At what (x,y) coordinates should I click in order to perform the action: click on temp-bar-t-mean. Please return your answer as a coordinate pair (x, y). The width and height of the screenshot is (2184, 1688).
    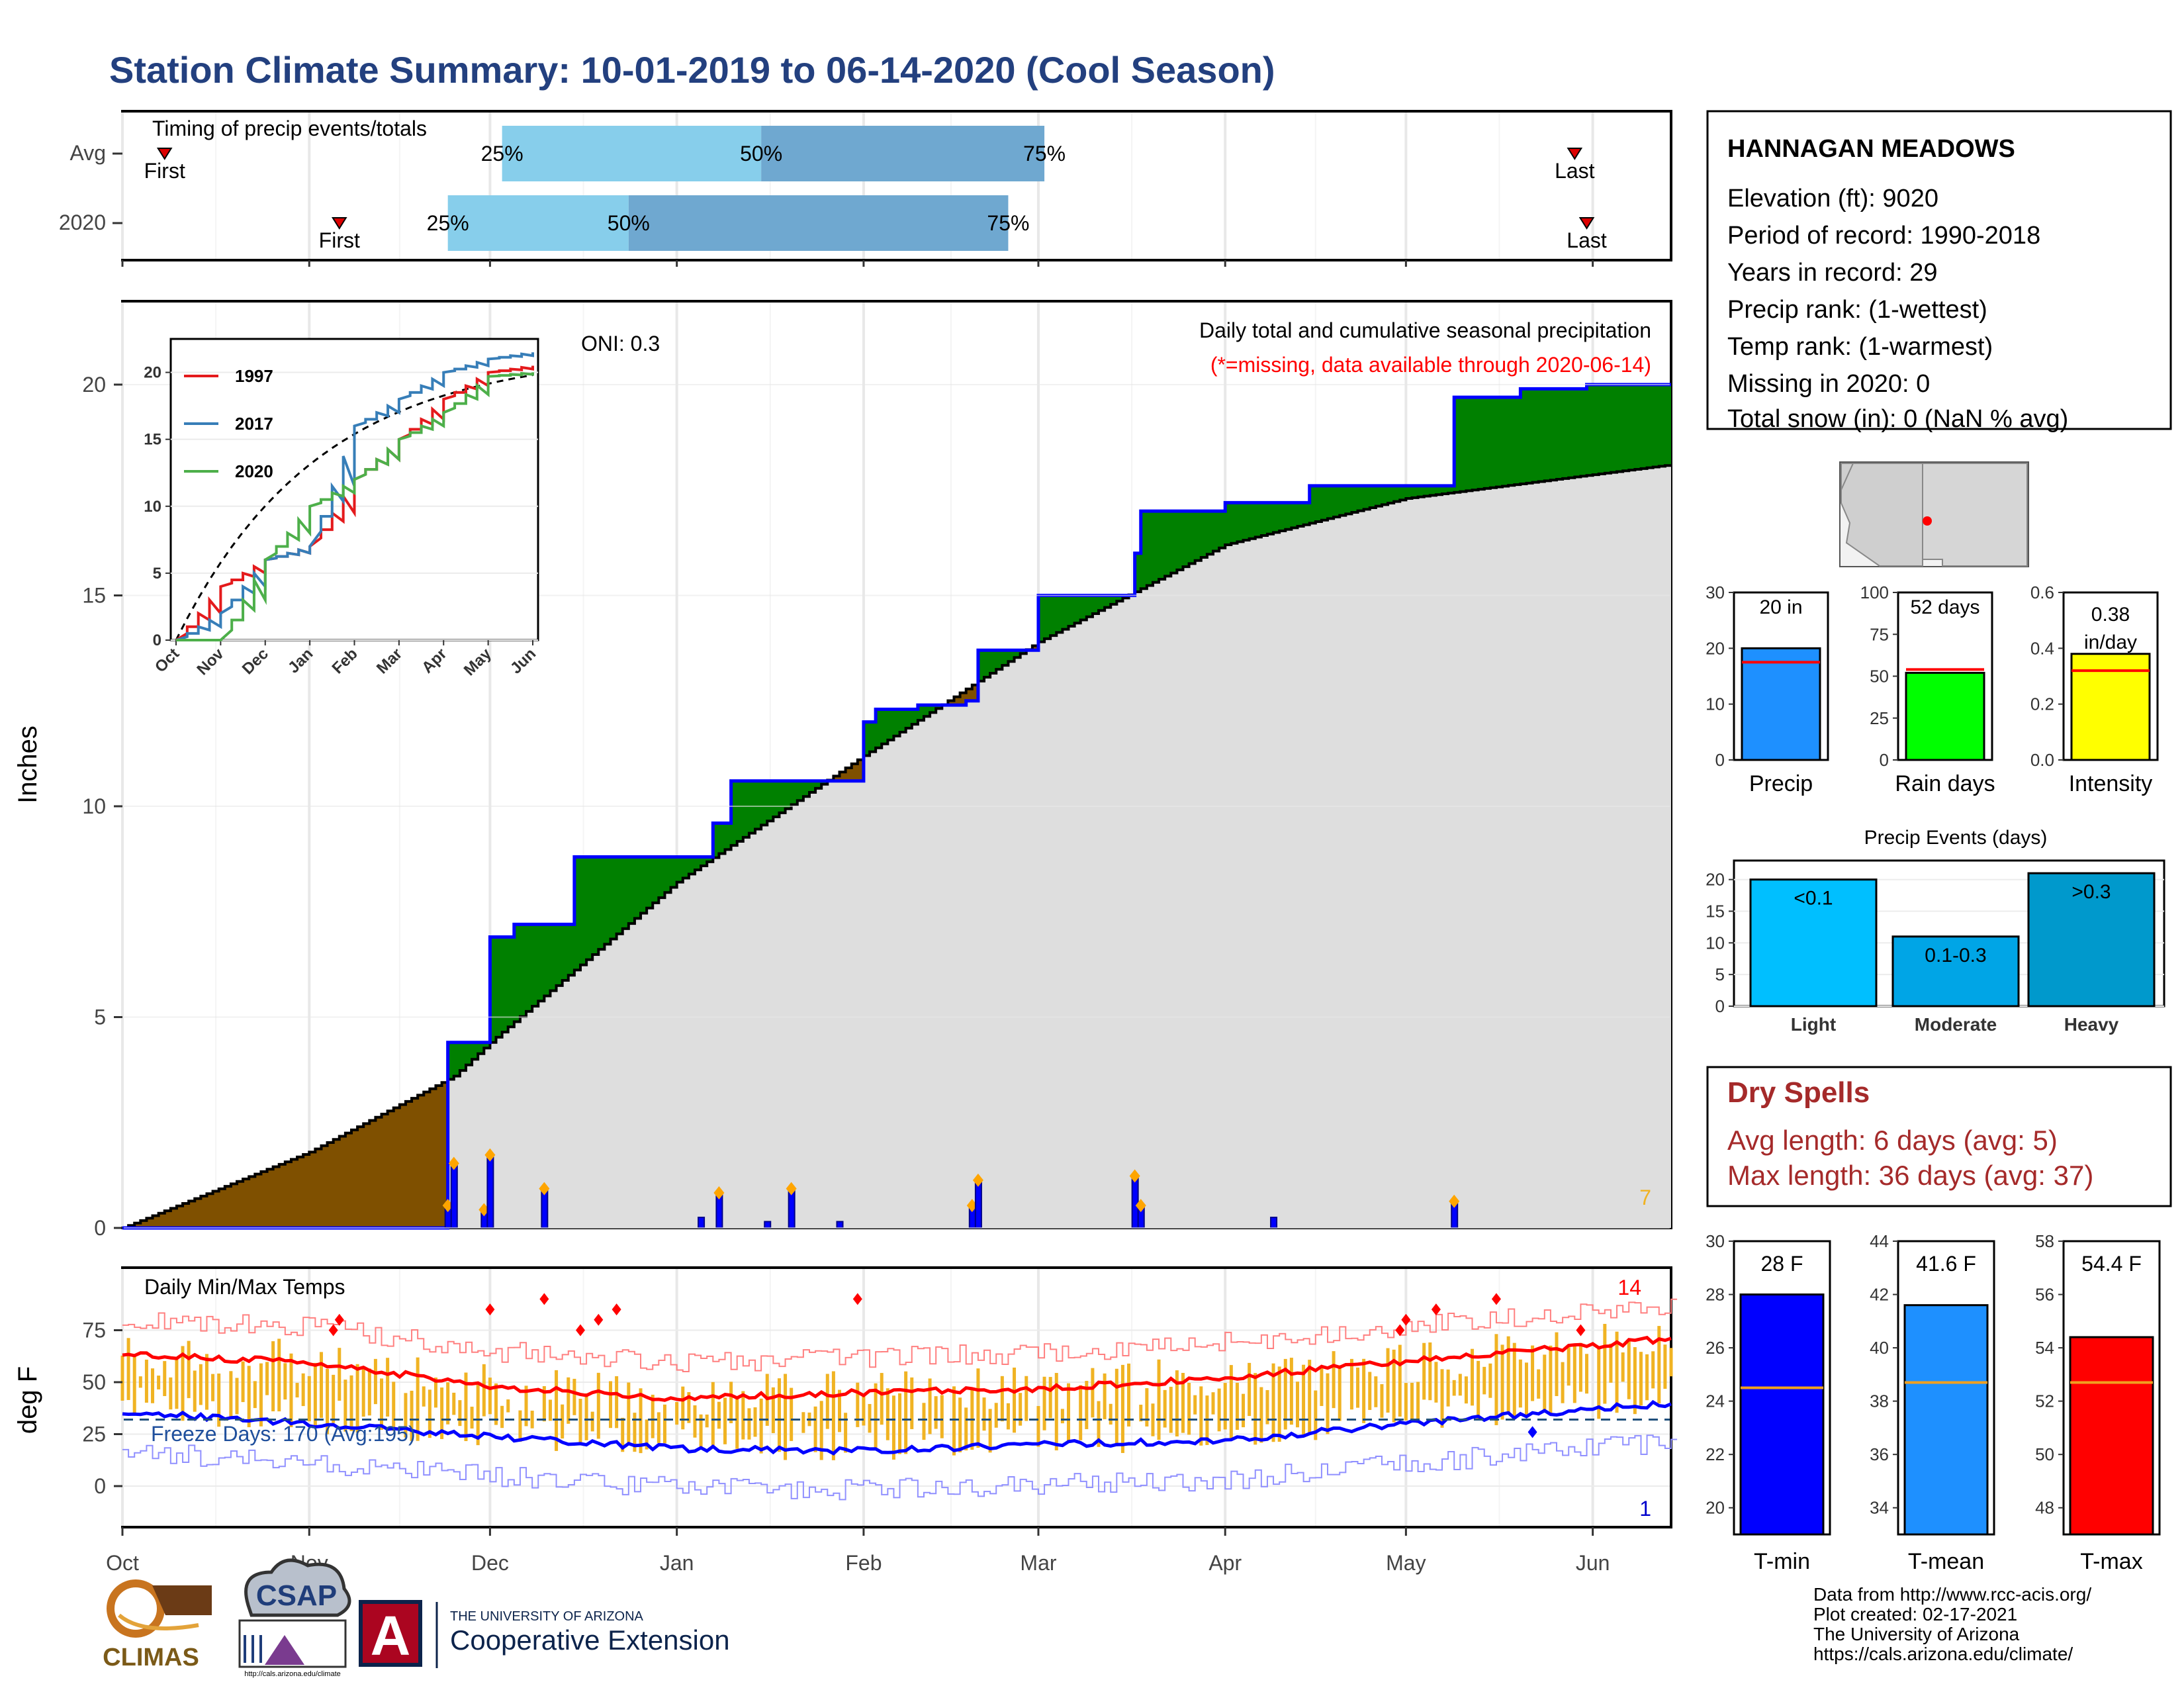
    Looking at the image, I should click on (1946, 1420).